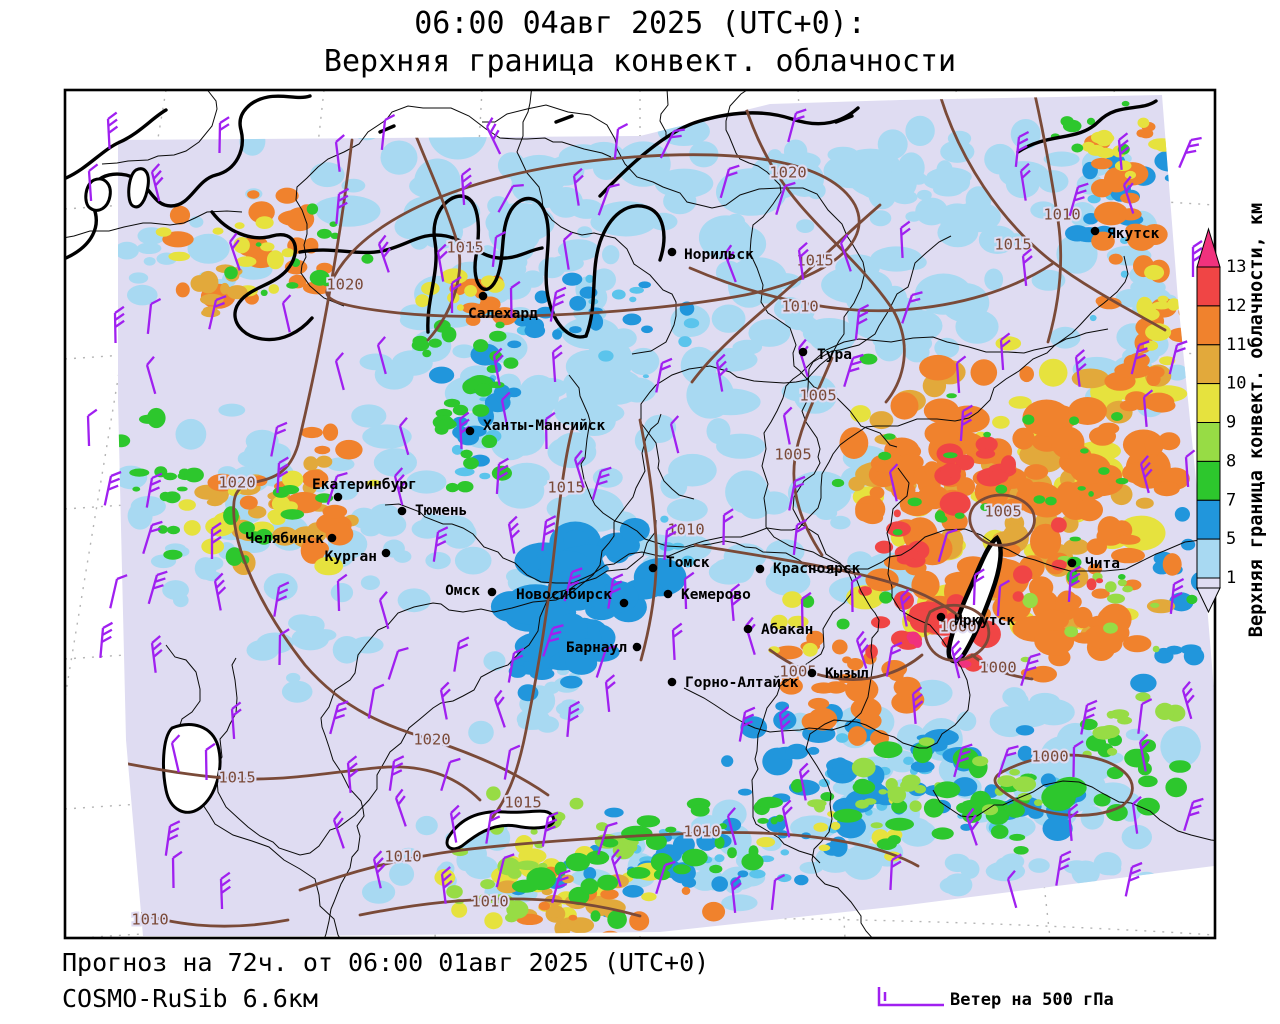  Describe the element at coordinates (742, 683) in the screenshot. I see `city-label: Горно-Алтайск` at that location.